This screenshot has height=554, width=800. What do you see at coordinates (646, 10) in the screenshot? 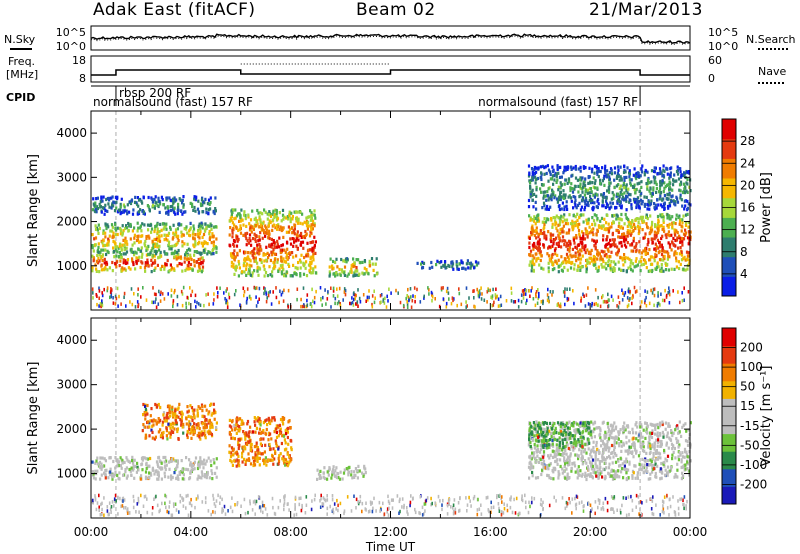
I see `date-title: 21/Mar/2013` at bounding box center [646, 10].